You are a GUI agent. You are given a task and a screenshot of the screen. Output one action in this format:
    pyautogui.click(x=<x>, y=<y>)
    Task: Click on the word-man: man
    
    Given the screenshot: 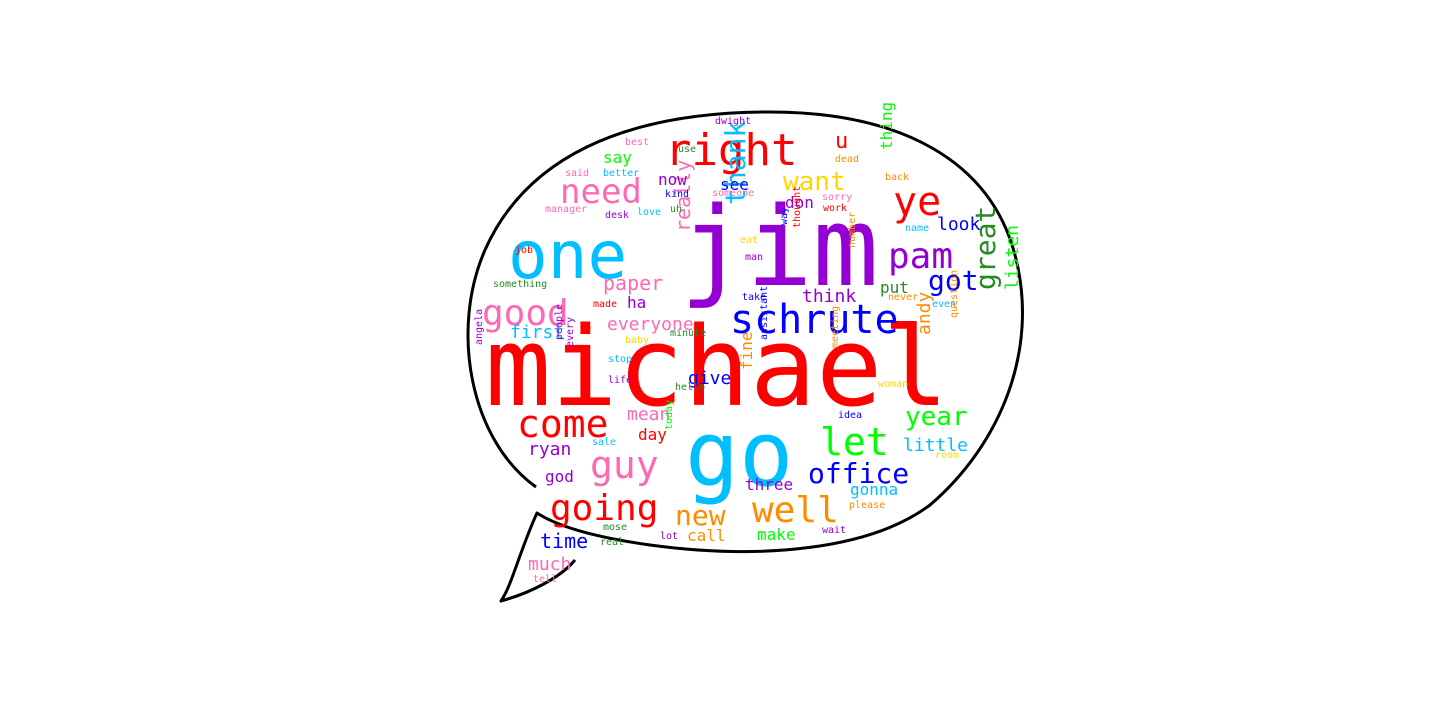 What is the action you would take?
    pyautogui.click(x=754, y=257)
    